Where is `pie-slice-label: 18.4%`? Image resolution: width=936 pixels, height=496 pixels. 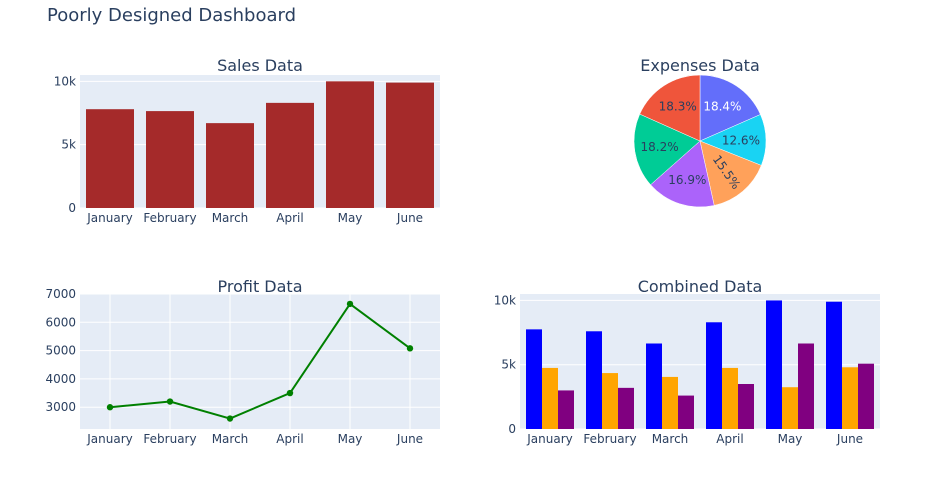
pie-slice-label: 18.4% is located at coordinates (722, 107).